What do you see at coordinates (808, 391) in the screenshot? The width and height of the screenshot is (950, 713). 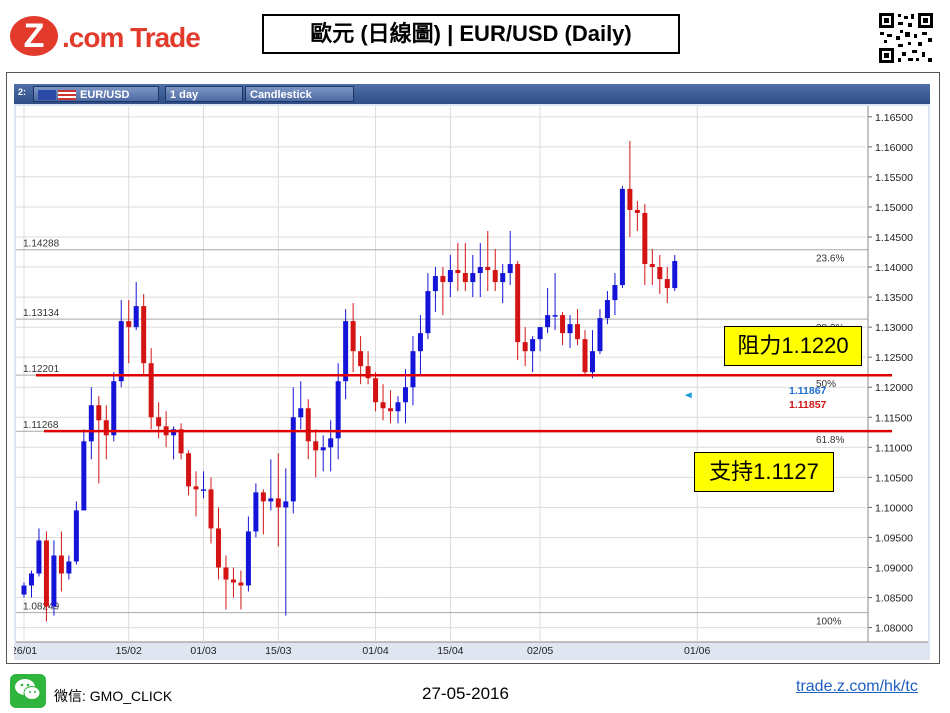 I see `current-price-label: 1.11867` at bounding box center [808, 391].